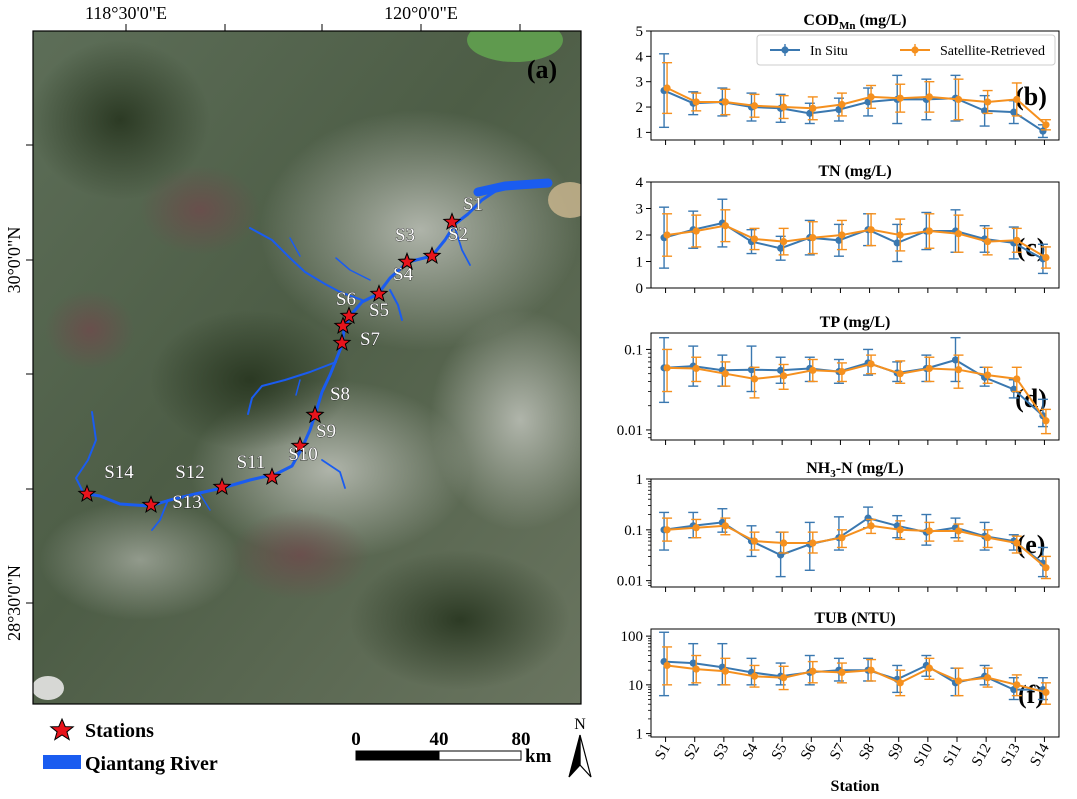  Describe the element at coordinates (538, 756) in the screenshot. I see `scale-unit: km` at that location.